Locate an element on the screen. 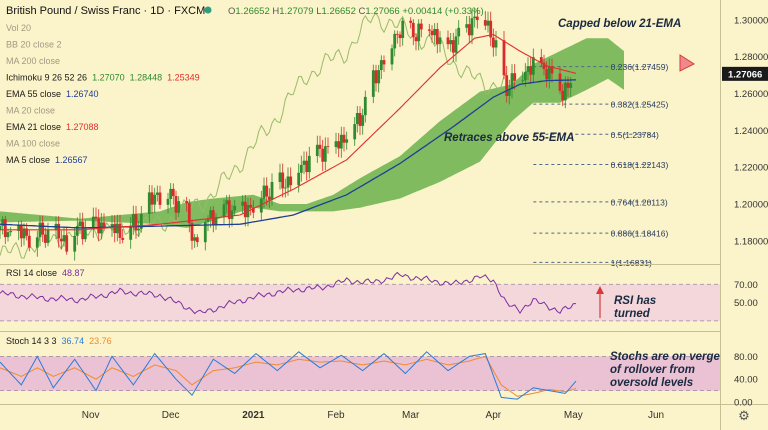  legend-item: MA 200 close is located at coordinates (33, 61).